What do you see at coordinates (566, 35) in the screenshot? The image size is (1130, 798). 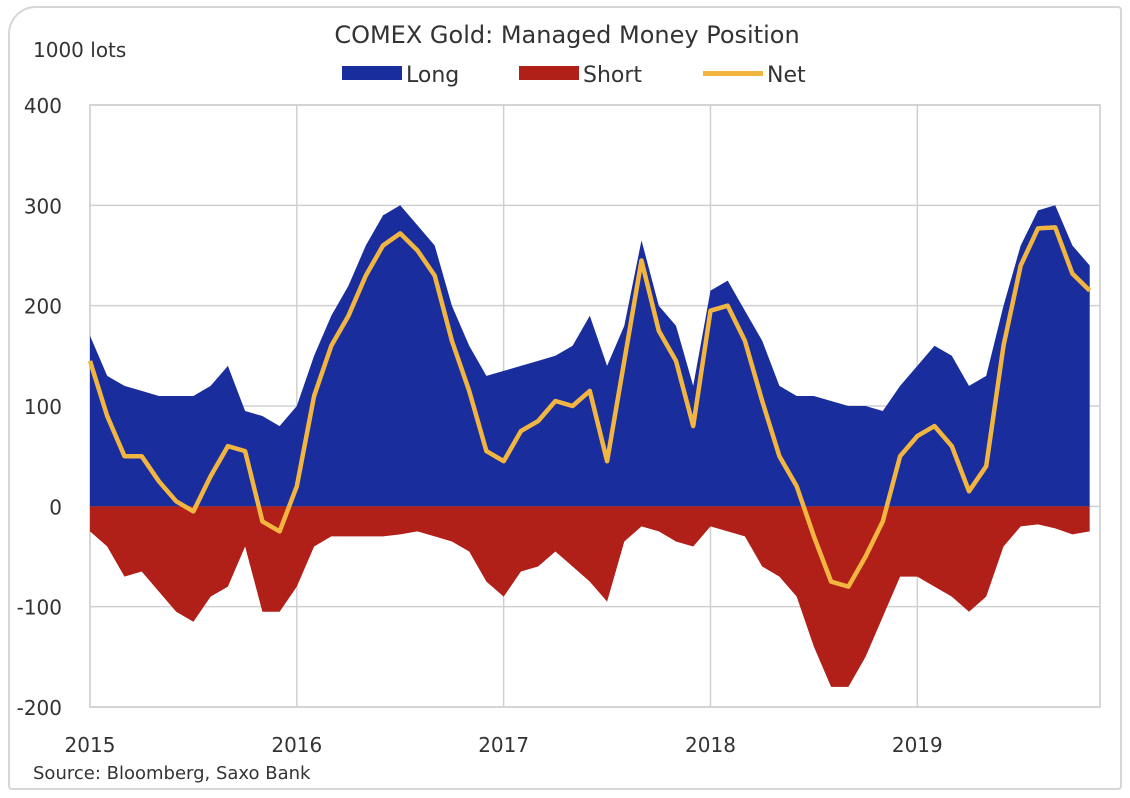 I see `chart-title: COMEX Gold: Managed Money Position` at bounding box center [566, 35].